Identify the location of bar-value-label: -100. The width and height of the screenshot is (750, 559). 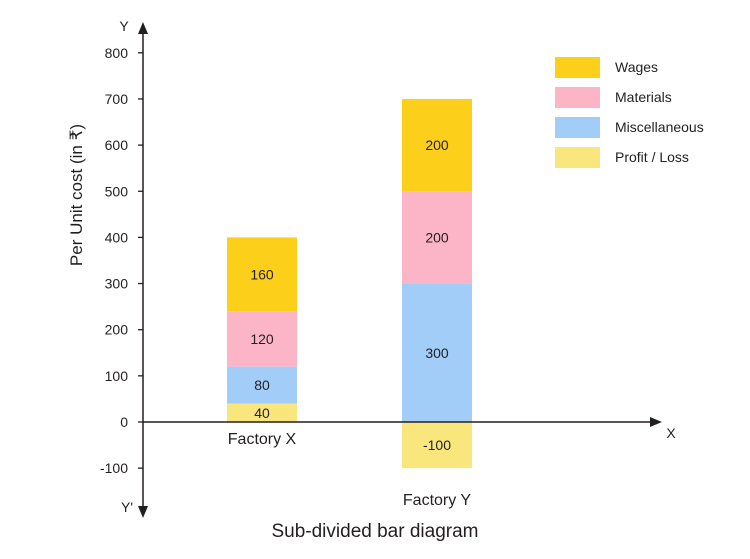
(437, 445).